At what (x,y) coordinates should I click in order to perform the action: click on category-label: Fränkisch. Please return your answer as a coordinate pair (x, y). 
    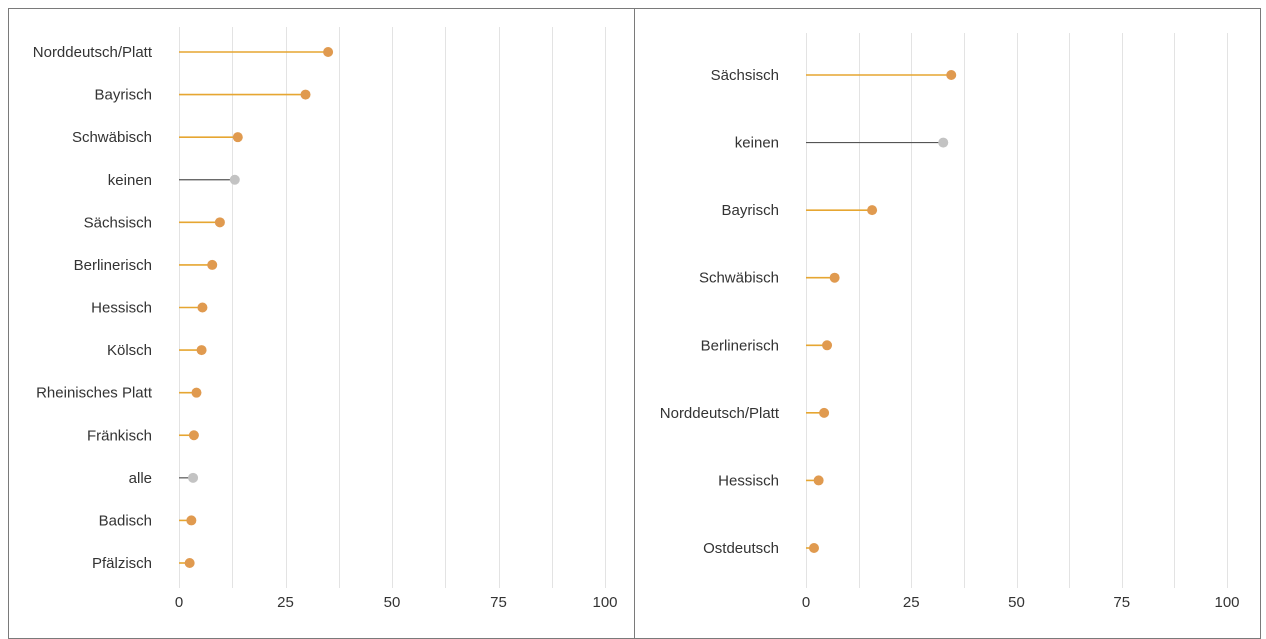
    Looking at the image, I should click on (119, 435).